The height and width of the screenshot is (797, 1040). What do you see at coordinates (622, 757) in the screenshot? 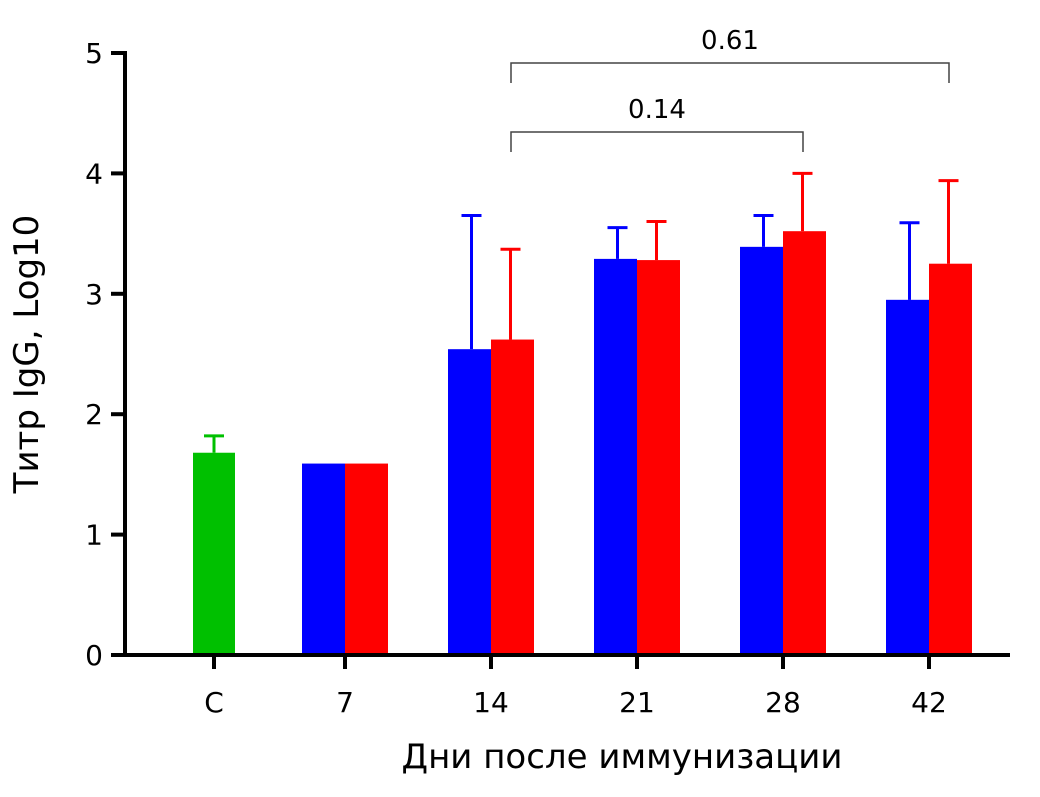
I see `x-axis-label: Дни после иммунизации` at bounding box center [622, 757].